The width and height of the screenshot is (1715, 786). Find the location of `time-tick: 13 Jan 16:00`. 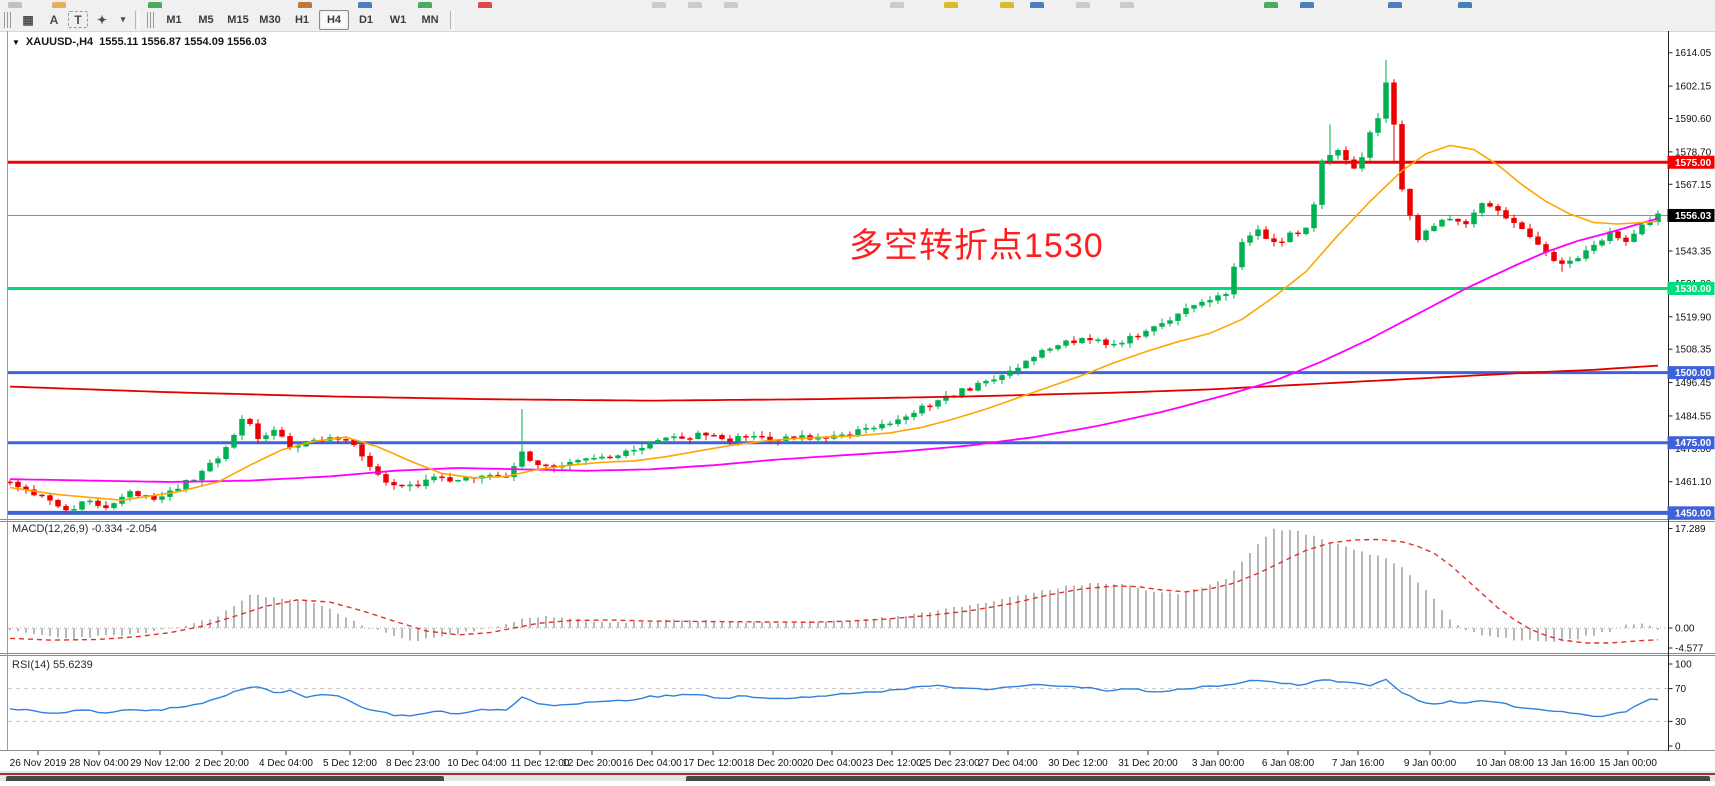

time-tick: 13 Jan 16:00 is located at coordinates (1566, 763).